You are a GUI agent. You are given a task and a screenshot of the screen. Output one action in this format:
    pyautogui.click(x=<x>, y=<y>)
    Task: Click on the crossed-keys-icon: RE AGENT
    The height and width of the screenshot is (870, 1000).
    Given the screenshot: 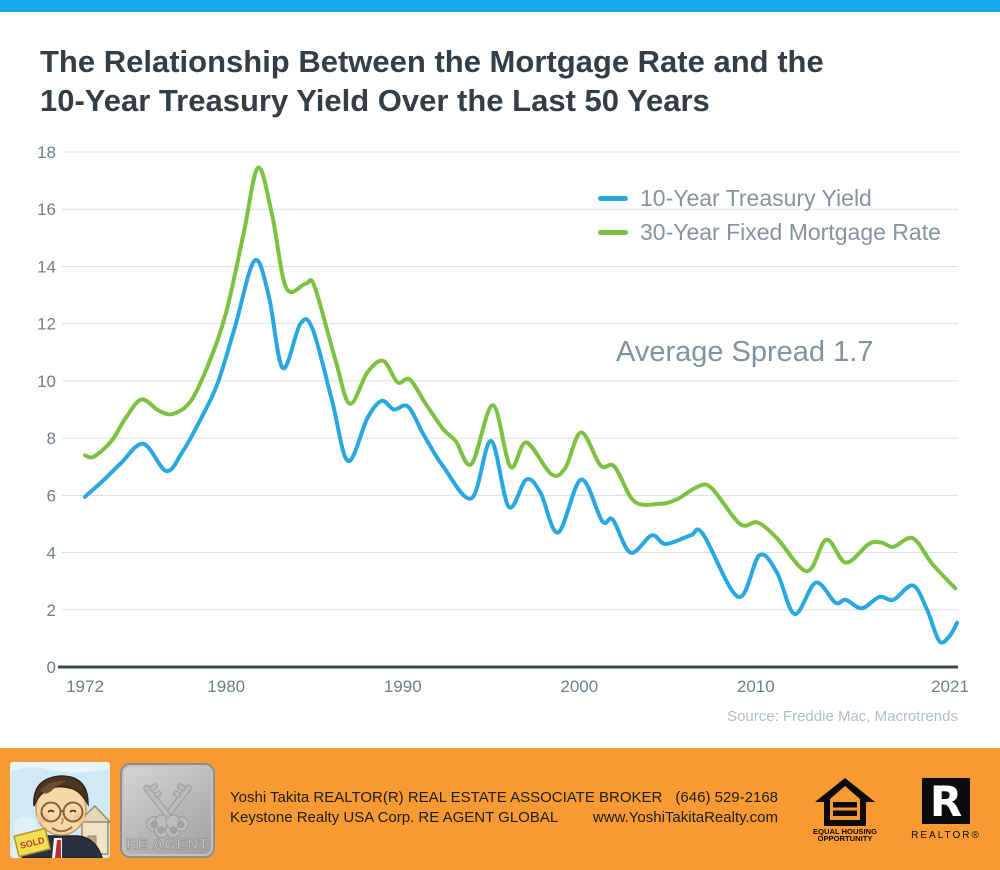 What is the action you would take?
    pyautogui.click(x=167, y=818)
    